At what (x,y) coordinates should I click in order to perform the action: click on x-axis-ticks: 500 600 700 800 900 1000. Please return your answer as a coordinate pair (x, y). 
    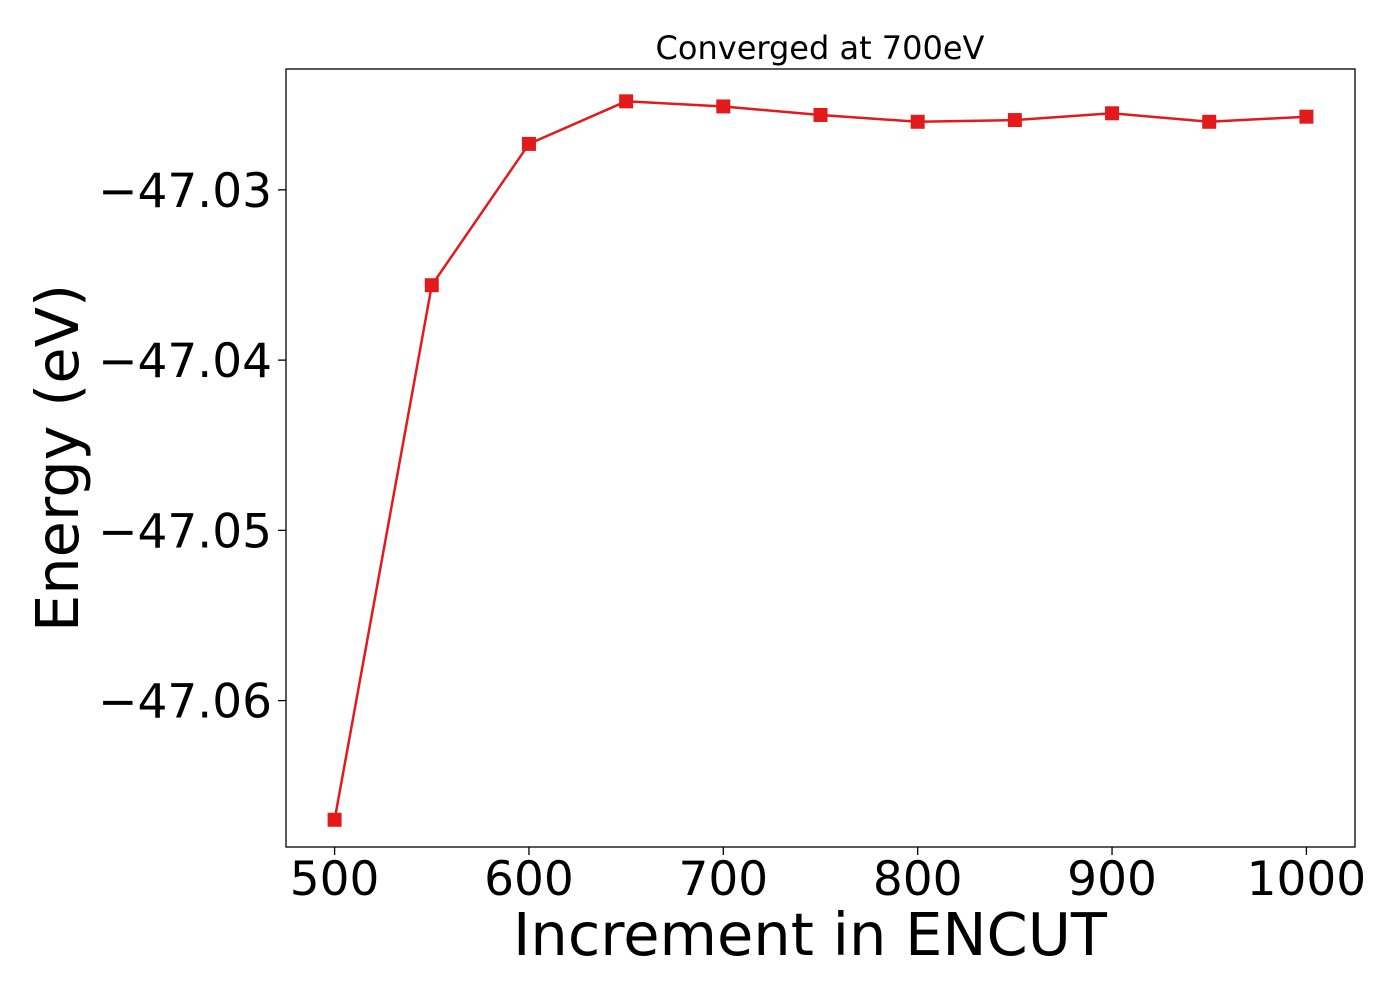
    Looking at the image, I should click on (828, 877).